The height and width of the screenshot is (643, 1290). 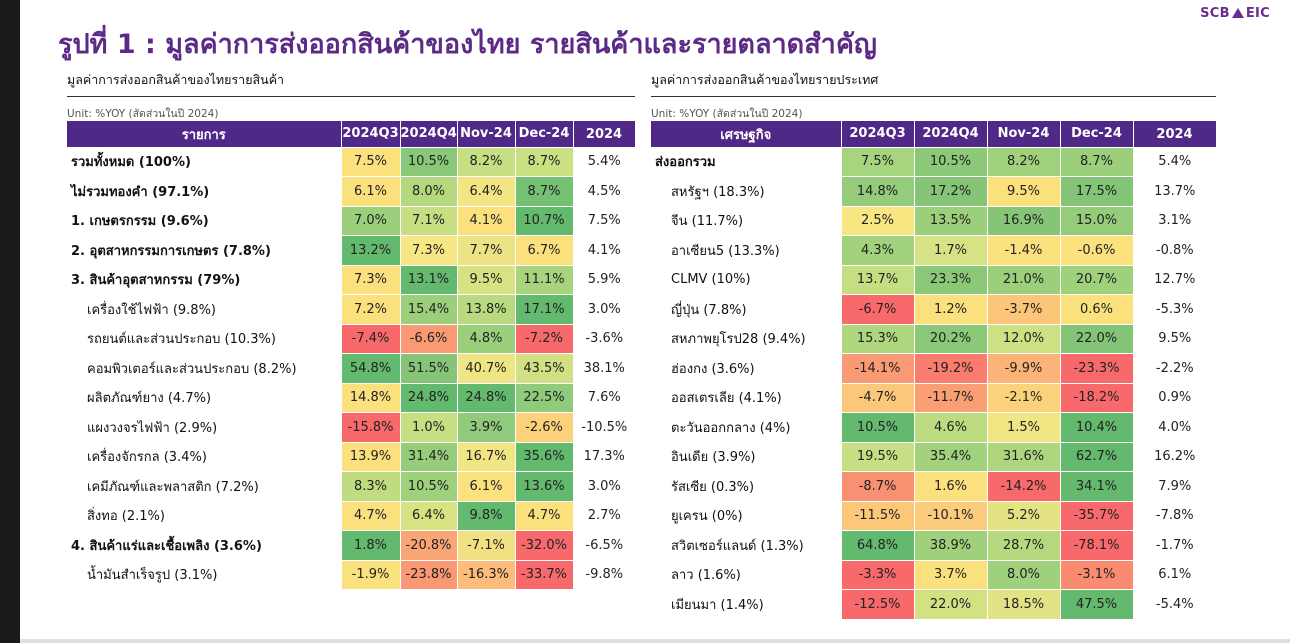 What do you see at coordinates (151, 310) in the screenshot?
I see `row-label: เครื่องใช้ไฟฟ้า (9.8%)` at bounding box center [151, 310].